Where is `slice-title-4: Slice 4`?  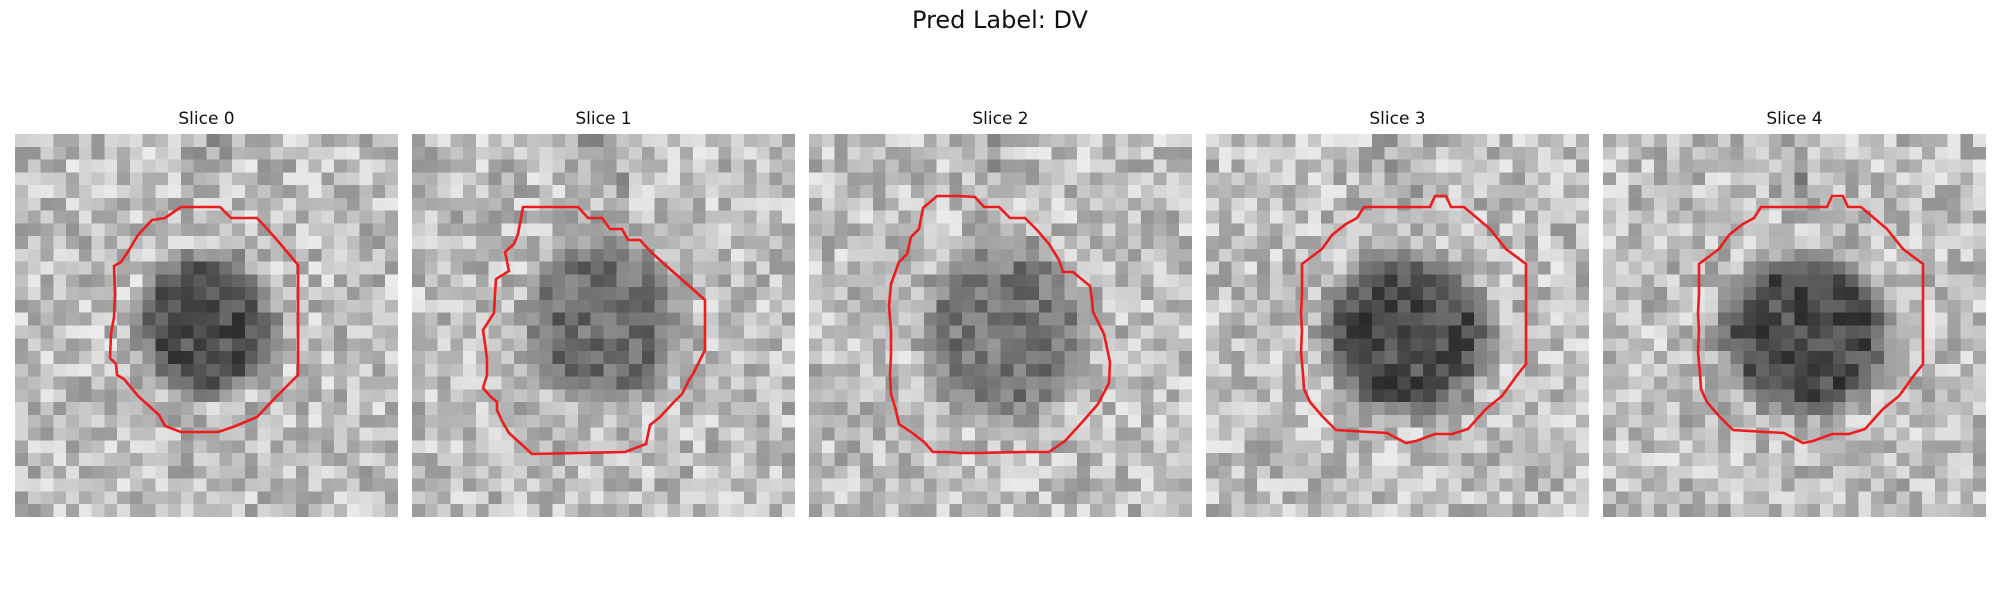
slice-title-4: Slice 4 is located at coordinates (1794, 119).